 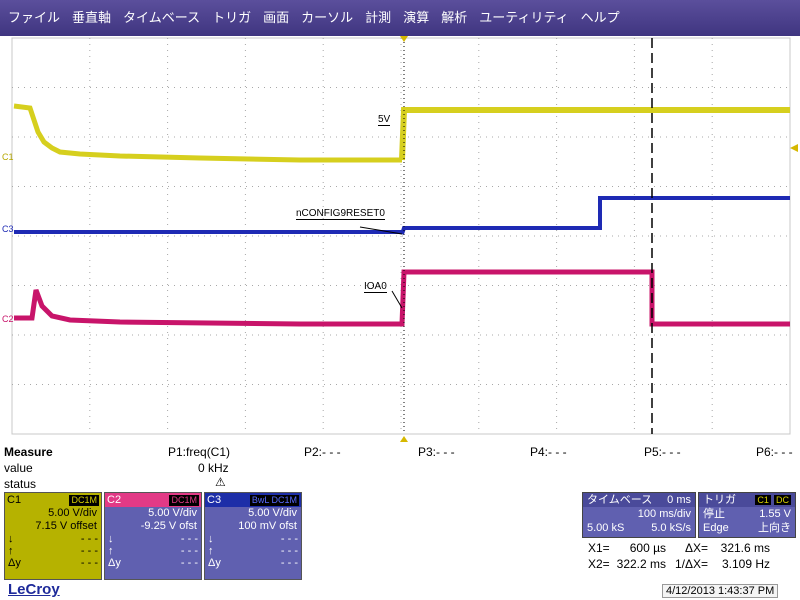 What do you see at coordinates (189, 551) in the screenshot?
I see `c2-stat2: - - -` at bounding box center [189, 551].